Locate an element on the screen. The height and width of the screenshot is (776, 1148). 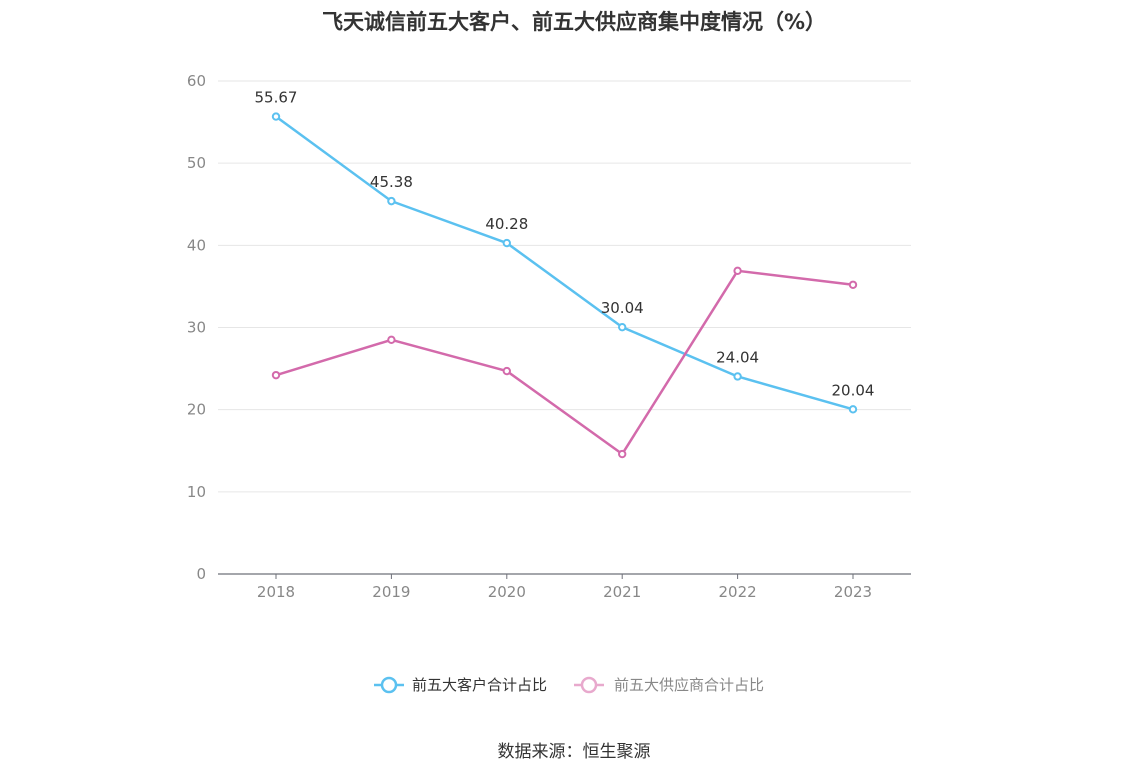
legend-item-2: 前五大供应商合计占比 is located at coordinates (669, 685).